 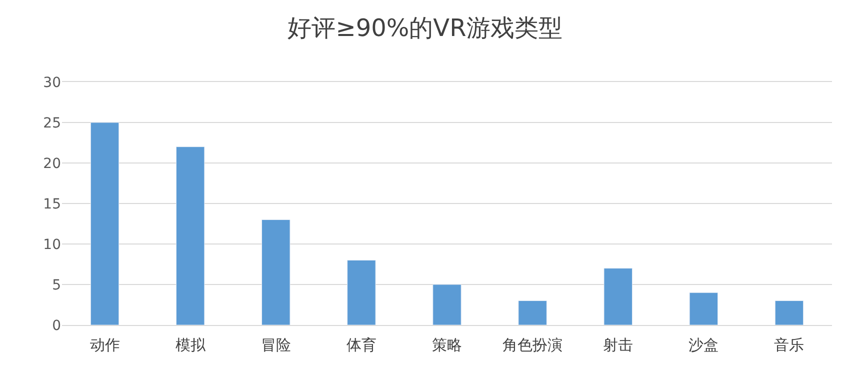 I want to click on x-tick-label: 模拟, so click(x=190, y=345).